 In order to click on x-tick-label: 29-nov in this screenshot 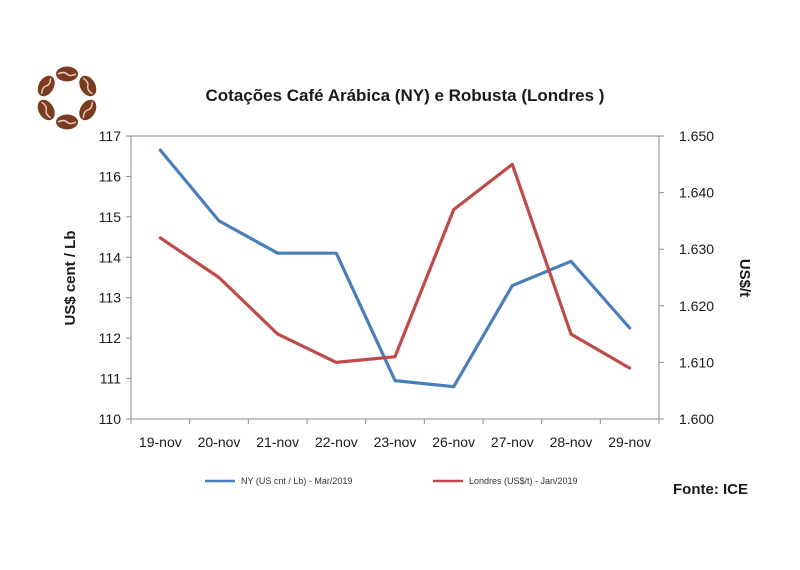, I will do `click(629, 442)`.